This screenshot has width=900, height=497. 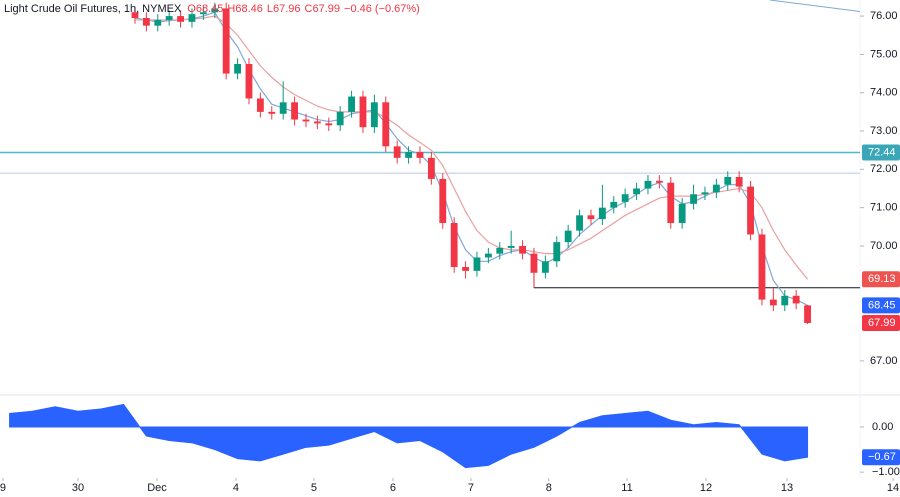 I want to click on y-tick-label: 75.00, so click(x=884, y=54).